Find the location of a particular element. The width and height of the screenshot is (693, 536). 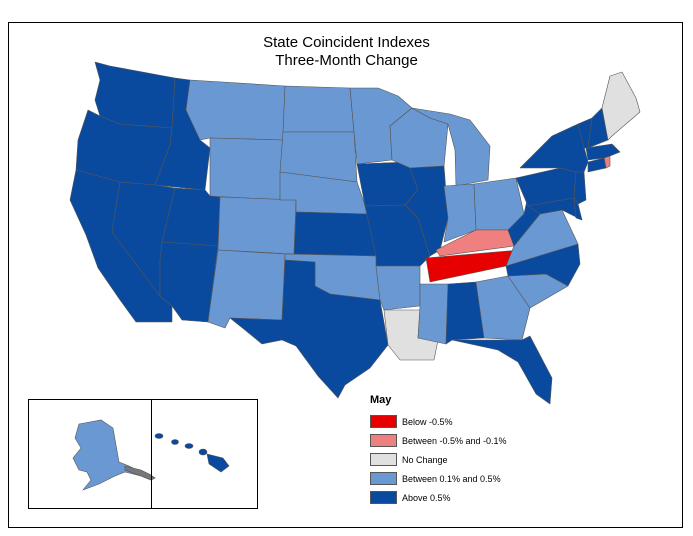

legend-item: Above 0.5% is located at coordinates (438, 497).